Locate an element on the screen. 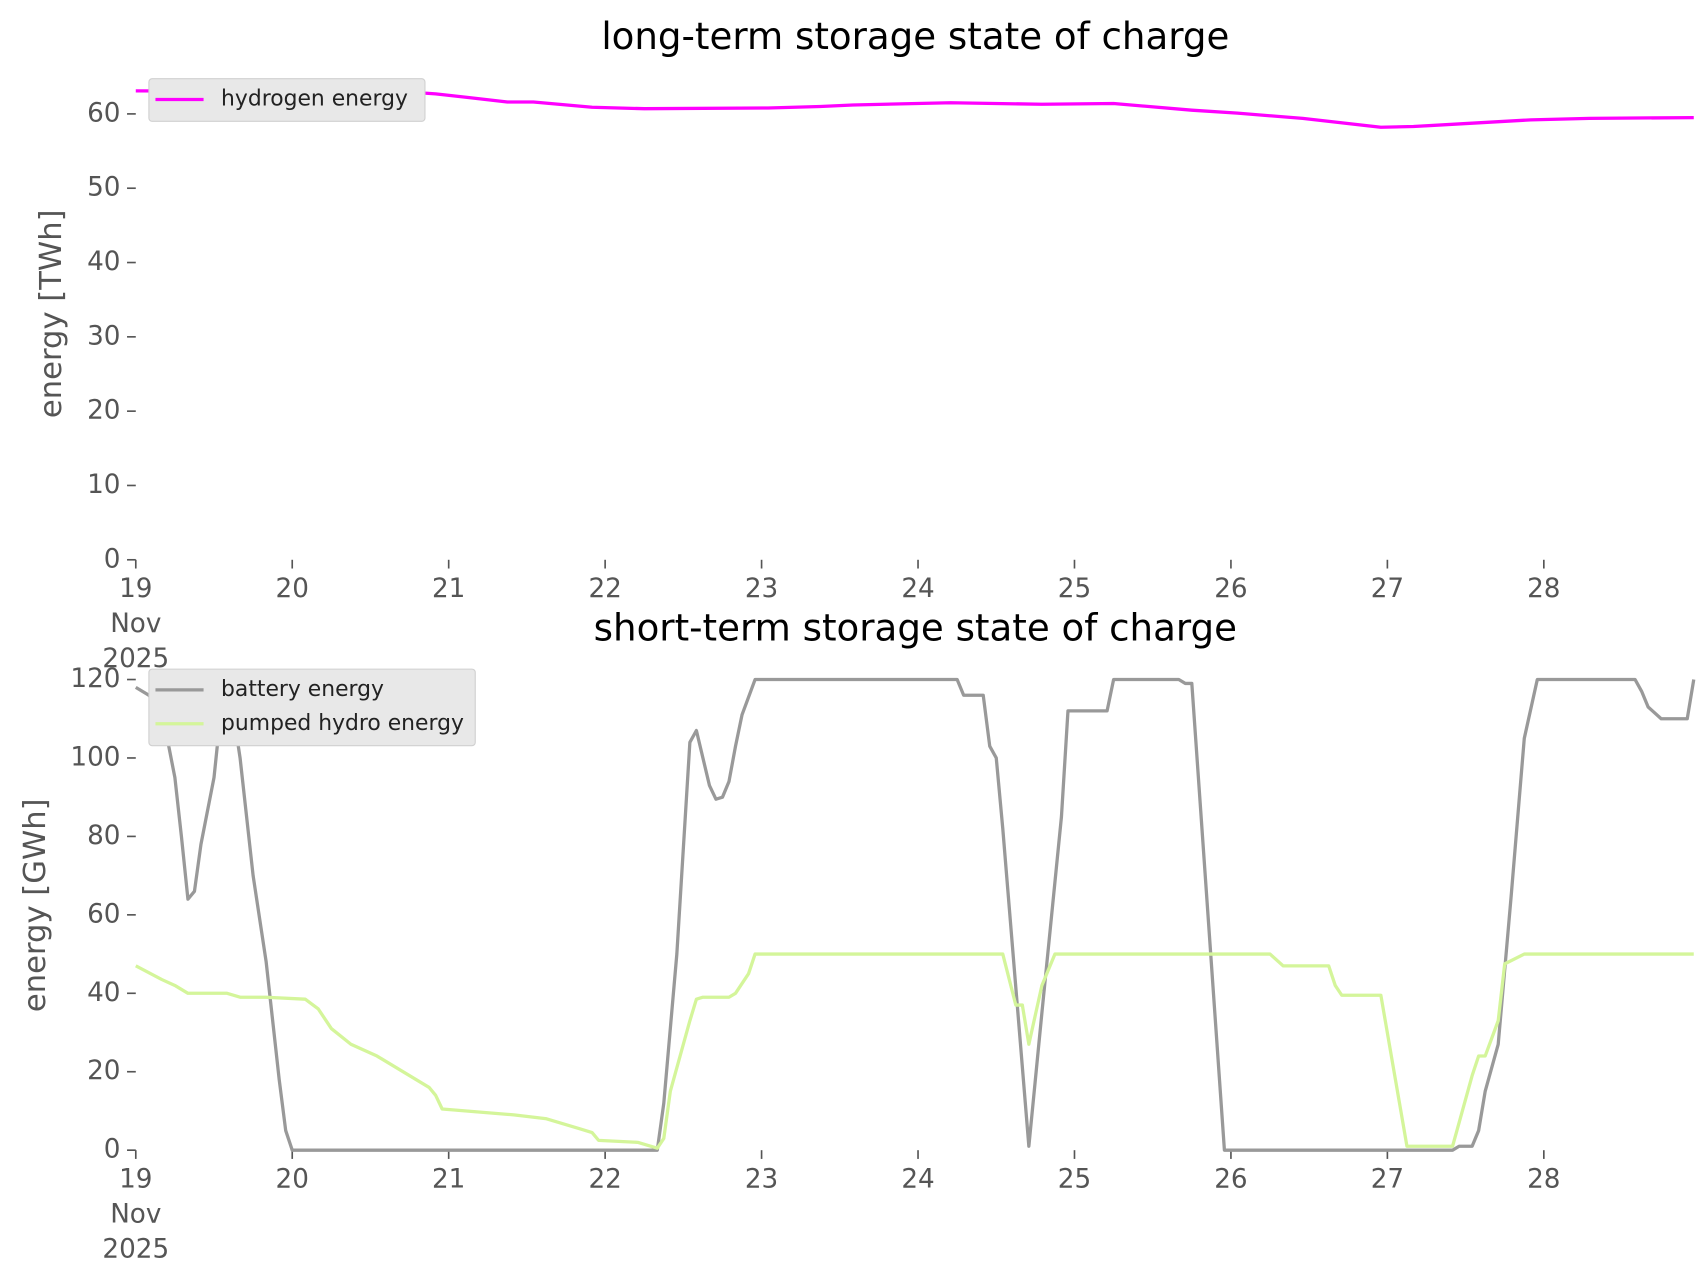 The image size is (1706, 1277). y-tick-label: 10 is located at coordinates (103, 485).